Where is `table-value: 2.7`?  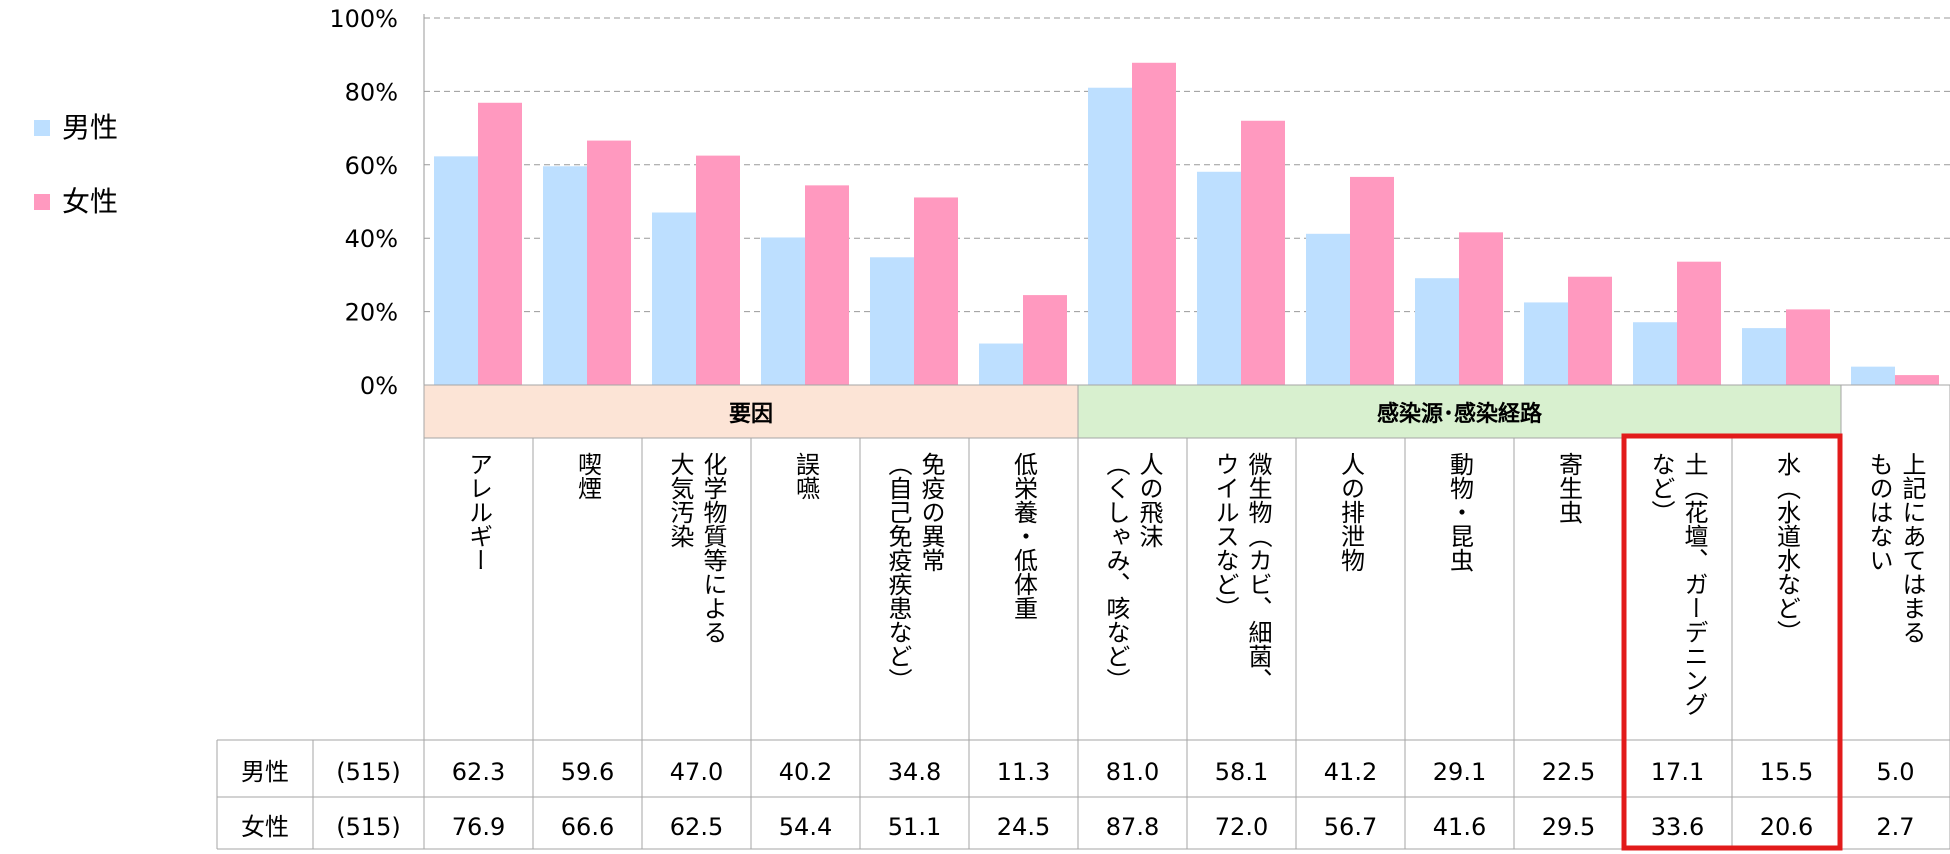 table-value: 2.7 is located at coordinates (1895, 827).